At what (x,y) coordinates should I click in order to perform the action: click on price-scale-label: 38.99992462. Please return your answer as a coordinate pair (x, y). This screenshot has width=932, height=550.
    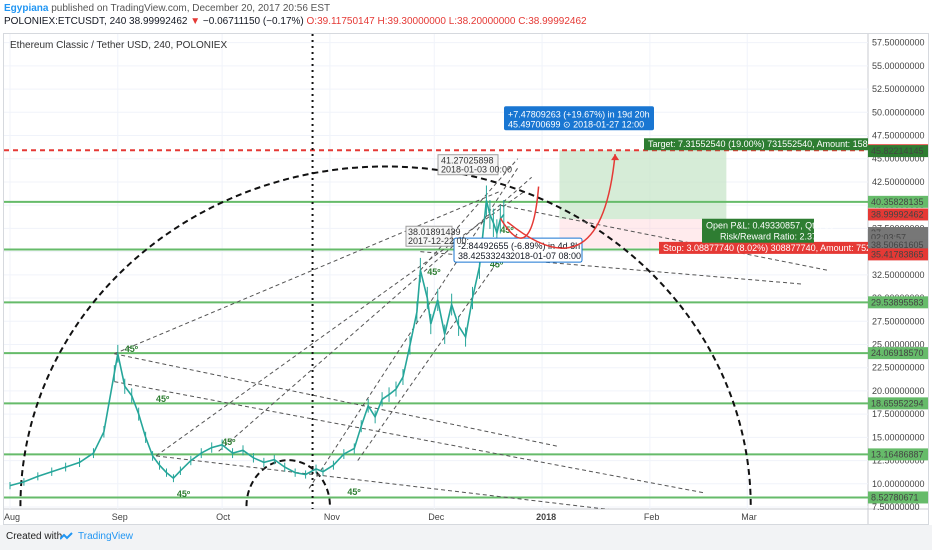
    Looking at the image, I should click on (897, 214).